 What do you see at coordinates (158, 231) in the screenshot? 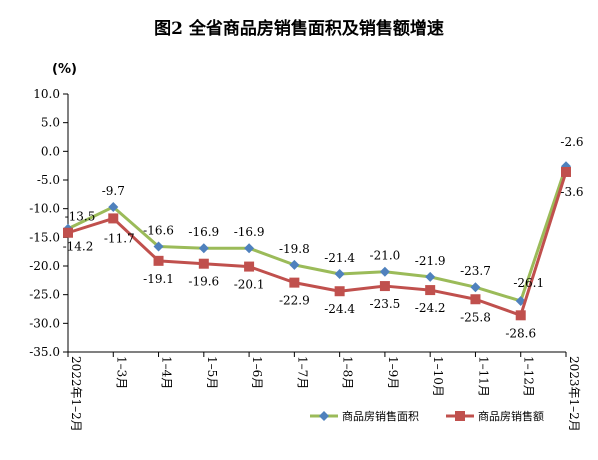
I see `series-1-data-label: -16.6` at bounding box center [158, 231].